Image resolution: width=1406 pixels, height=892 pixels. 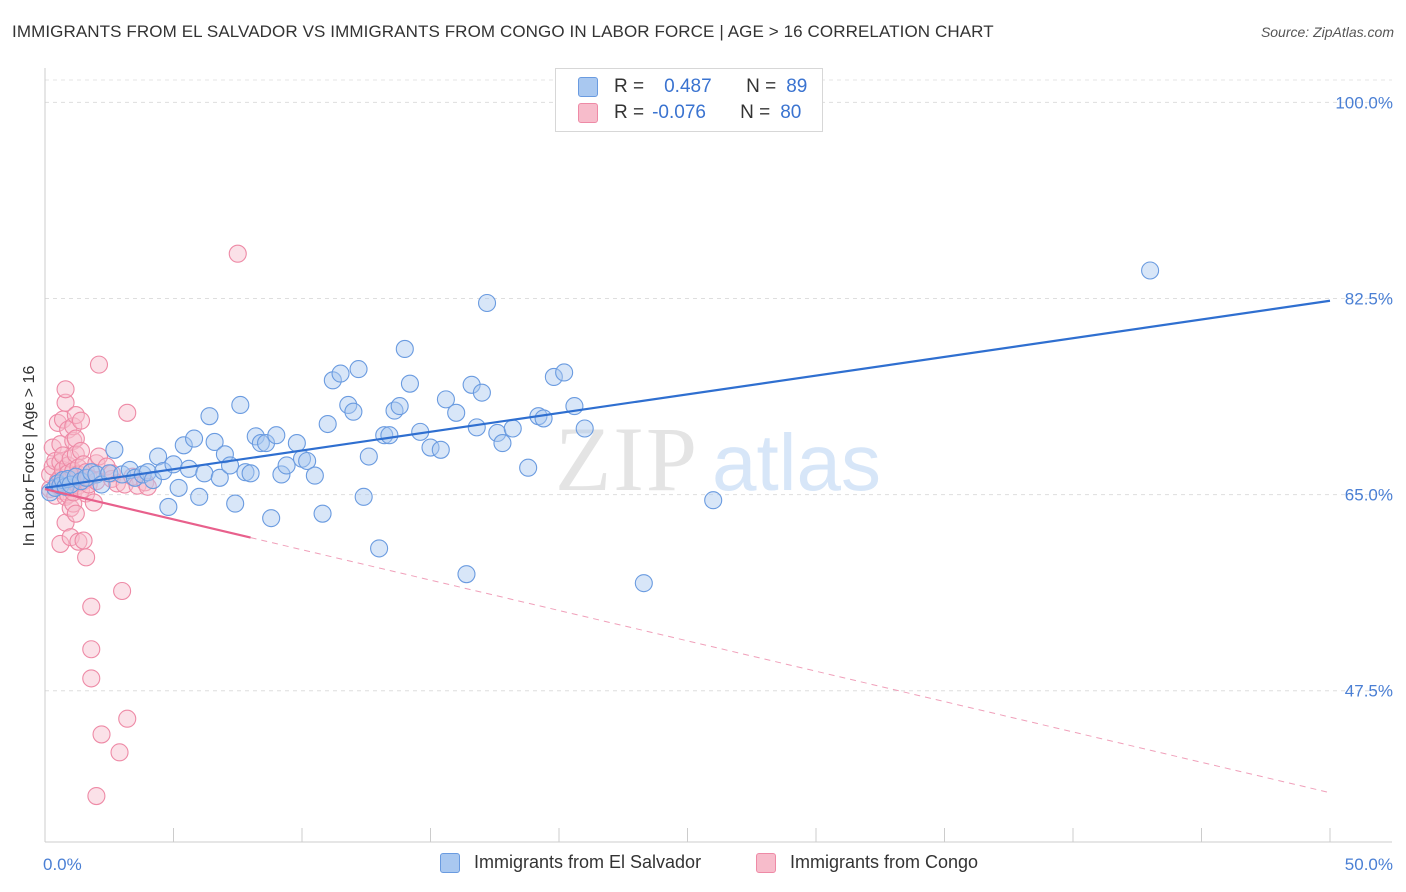 I want to click on x-tick-label: 0.0%, so click(x=62, y=864).